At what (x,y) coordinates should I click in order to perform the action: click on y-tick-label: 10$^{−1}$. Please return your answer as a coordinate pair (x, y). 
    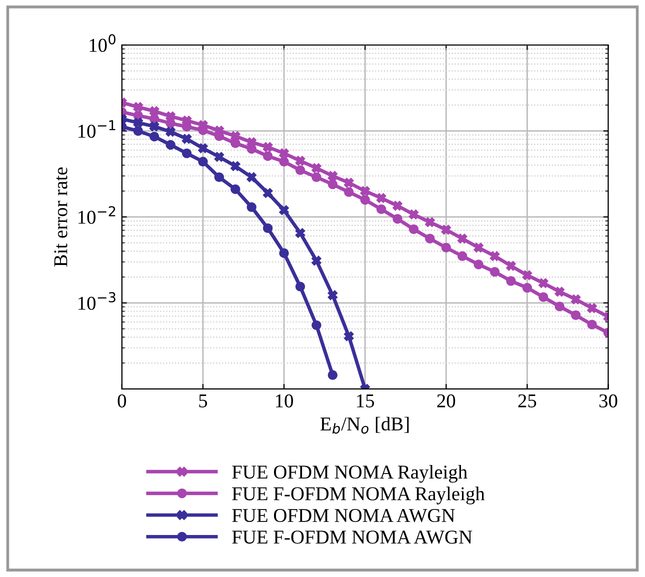
    Looking at the image, I should click on (97, 129).